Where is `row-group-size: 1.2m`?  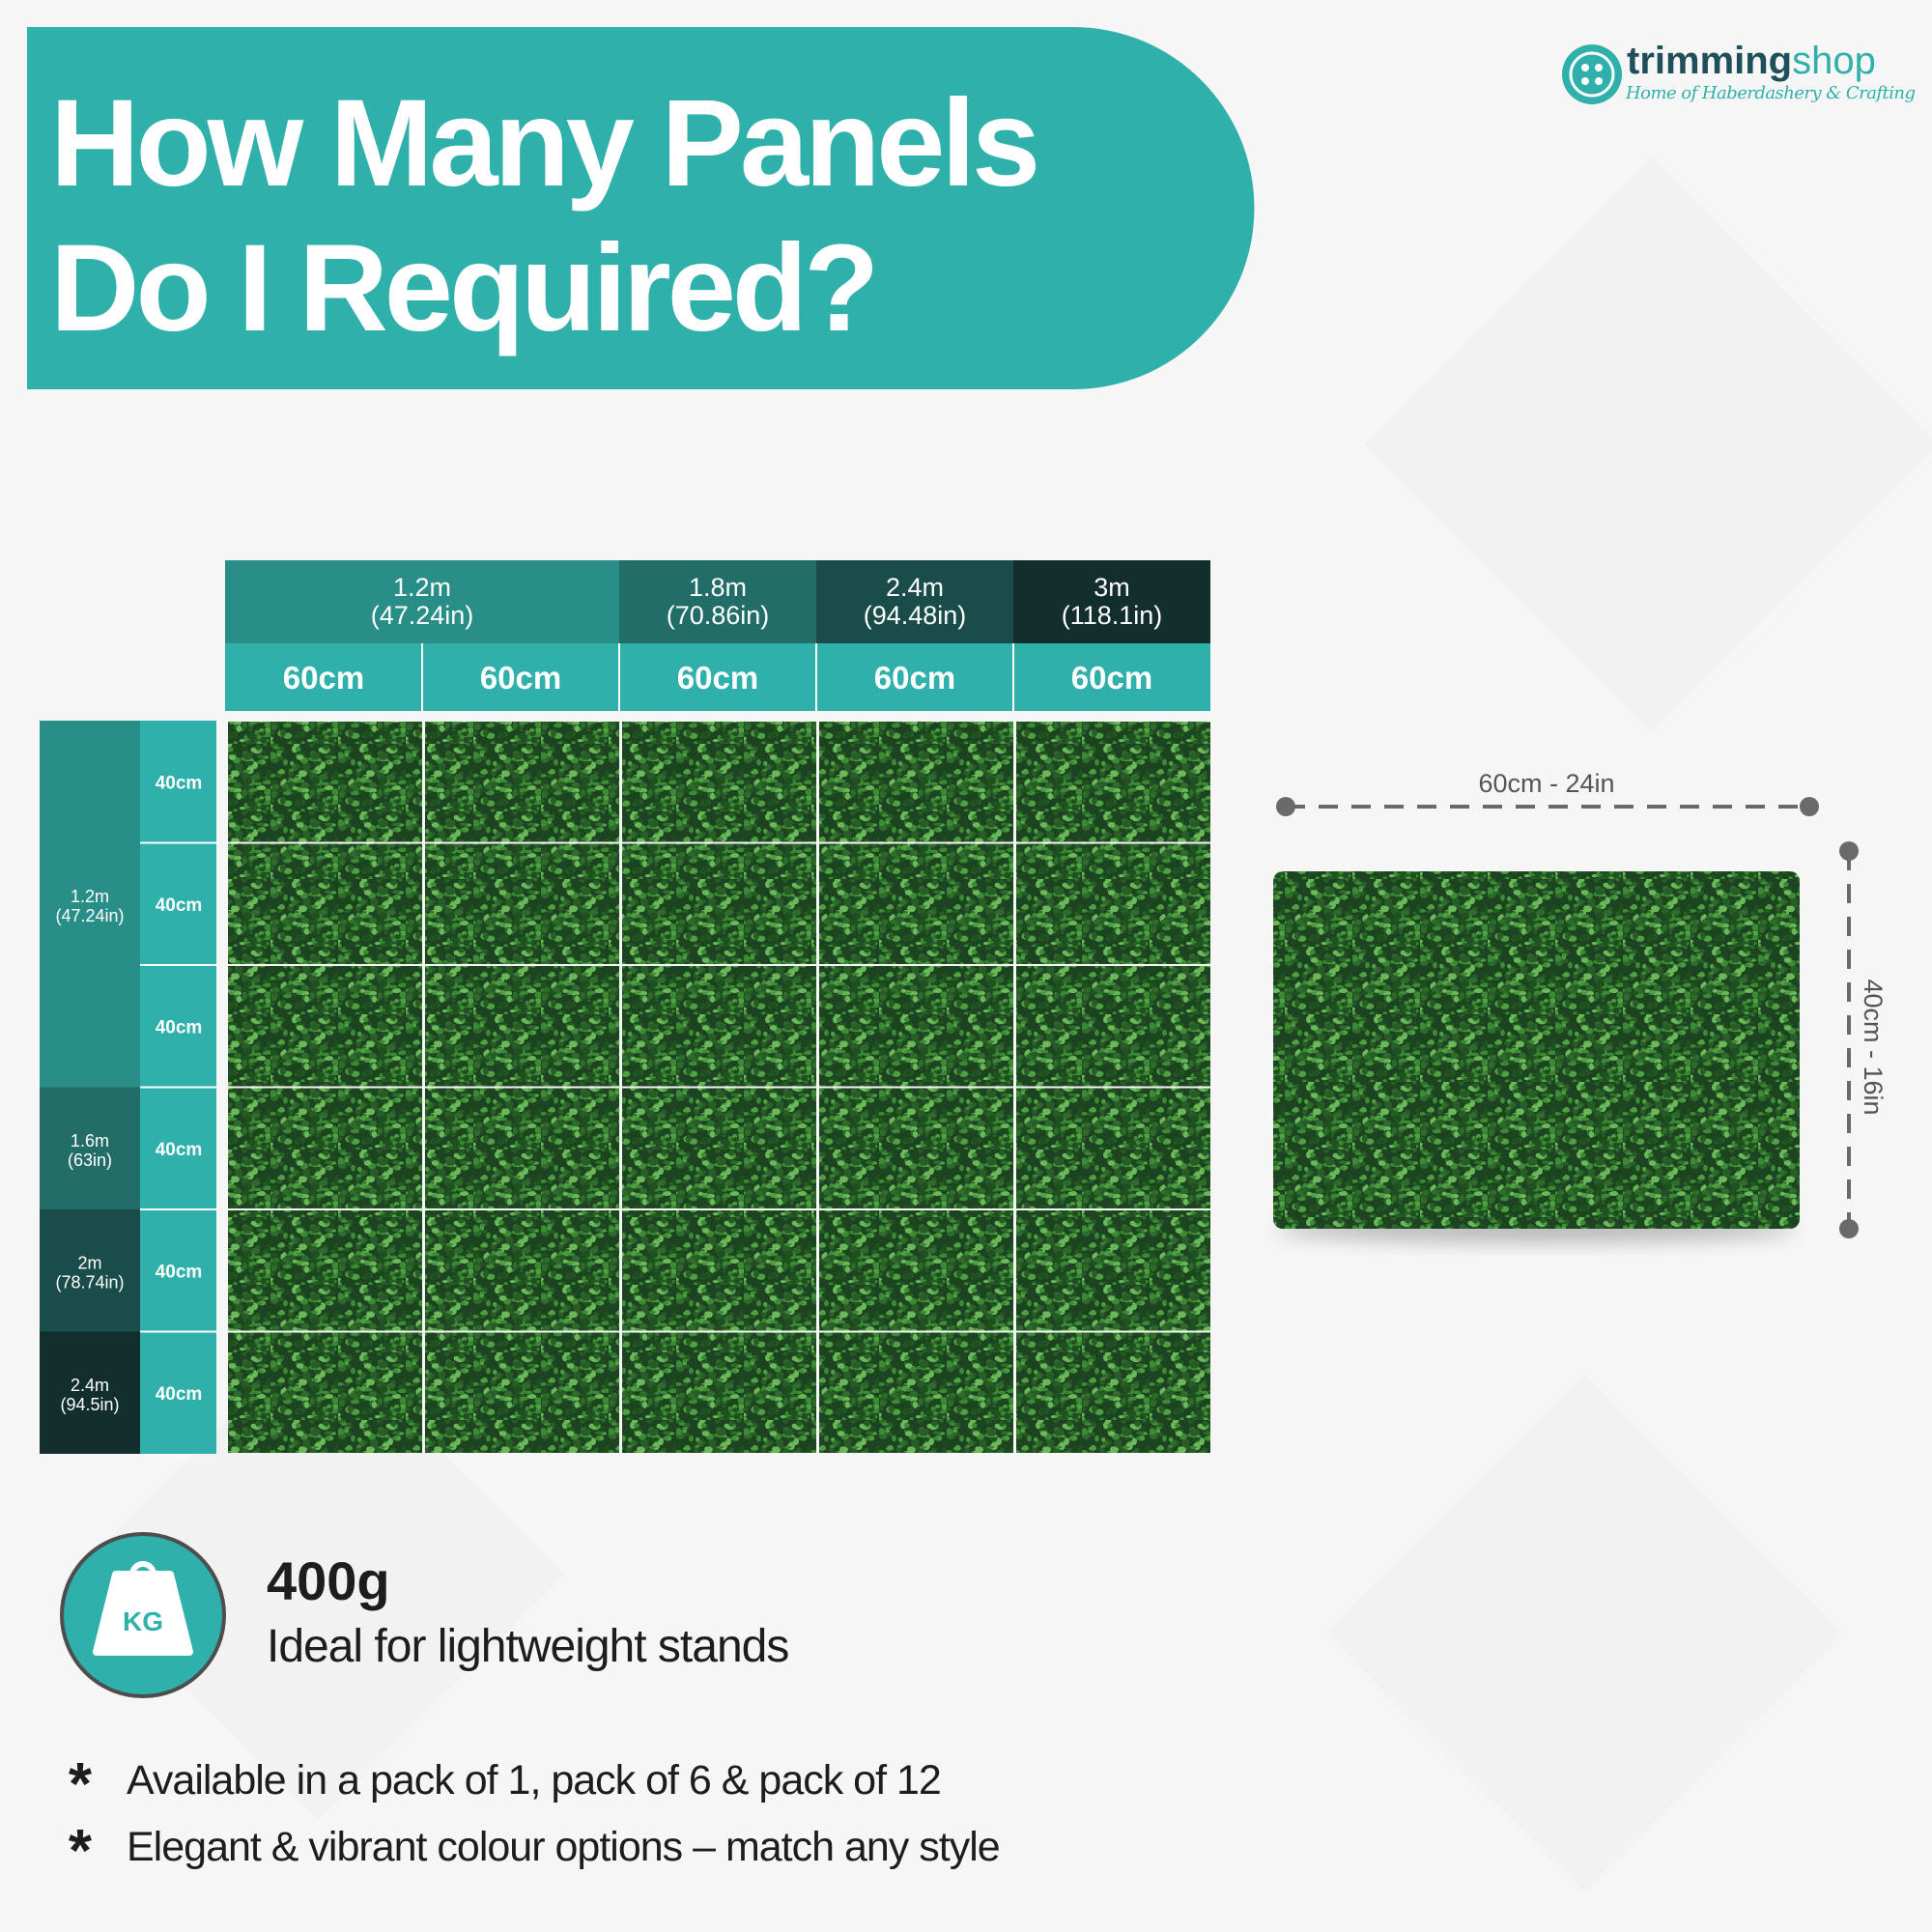
row-group-size: 1.2m is located at coordinates (90, 896).